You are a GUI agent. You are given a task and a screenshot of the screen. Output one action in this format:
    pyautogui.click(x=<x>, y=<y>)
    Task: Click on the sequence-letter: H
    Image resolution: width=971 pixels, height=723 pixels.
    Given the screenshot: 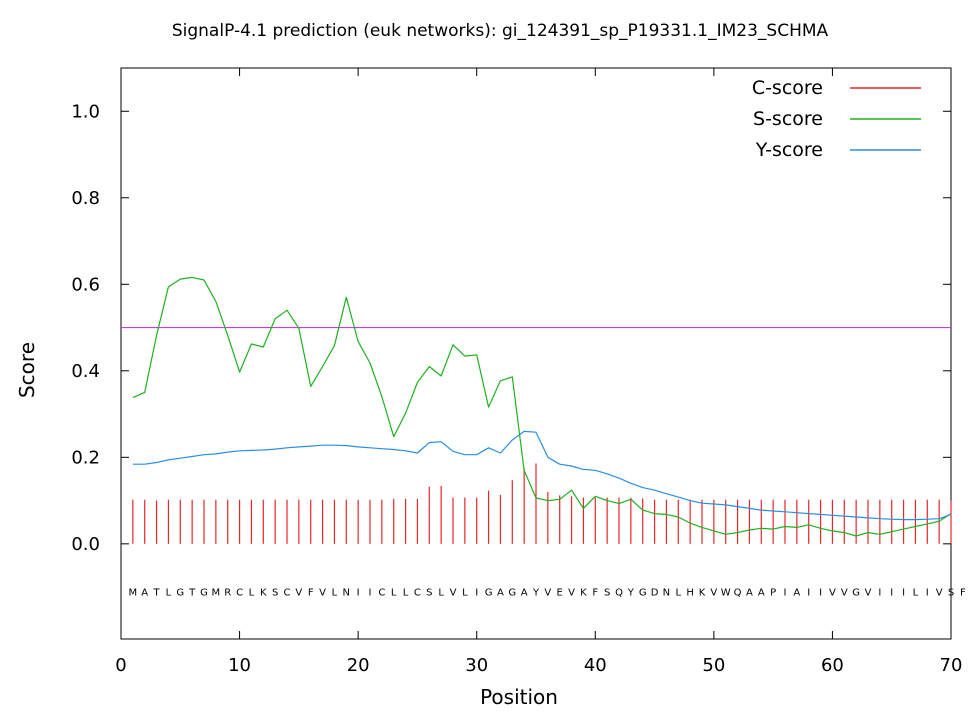 What is the action you would take?
    pyautogui.click(x=690, y=592)
    